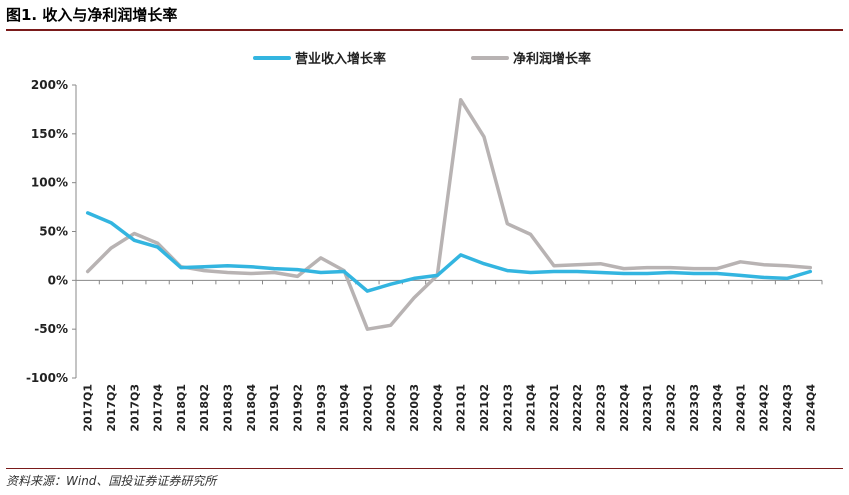 This screenshot has width=849, height=495. What do you see at coordinates (461, 408) in the screenshot?
I see `x-tick-label: 2021Q1` at bounding box center [461, 408].